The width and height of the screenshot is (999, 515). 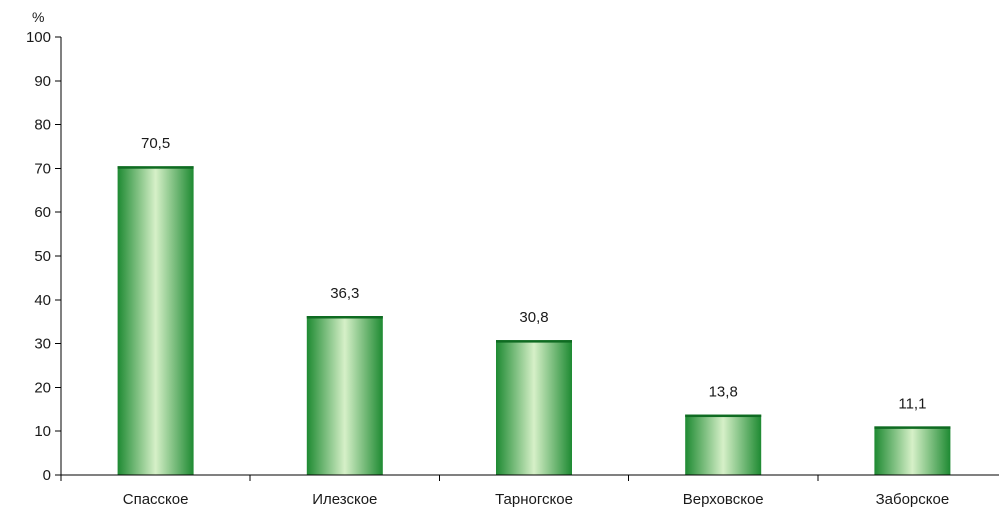 I want to click on y-tick-label: 90, so click(x=42, y=81).